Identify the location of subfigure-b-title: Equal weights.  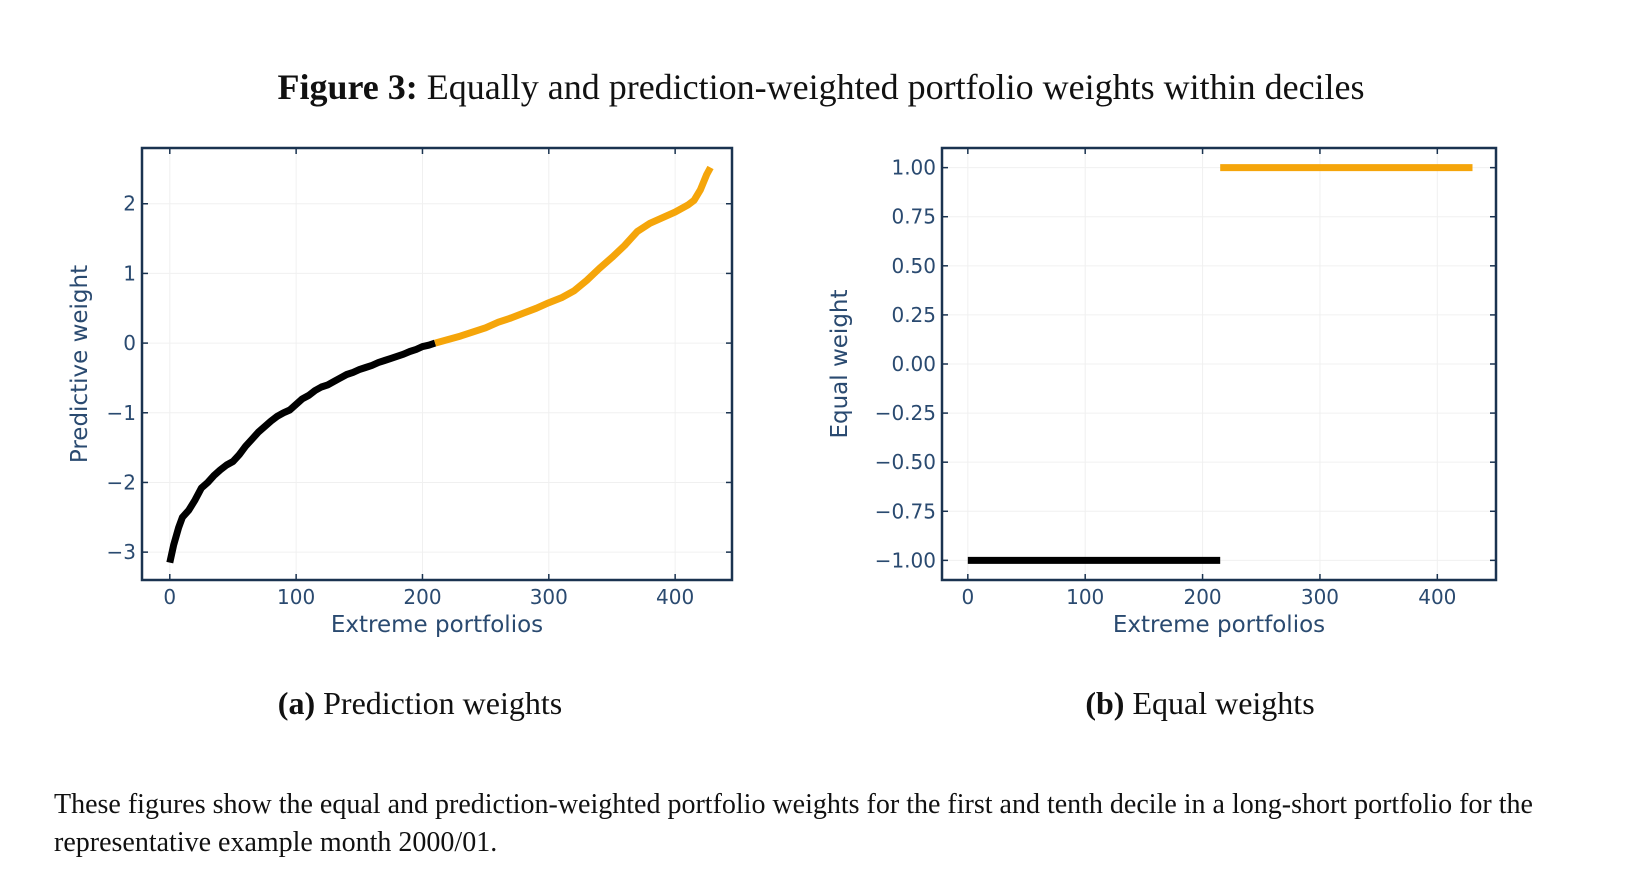
(1223, 703).